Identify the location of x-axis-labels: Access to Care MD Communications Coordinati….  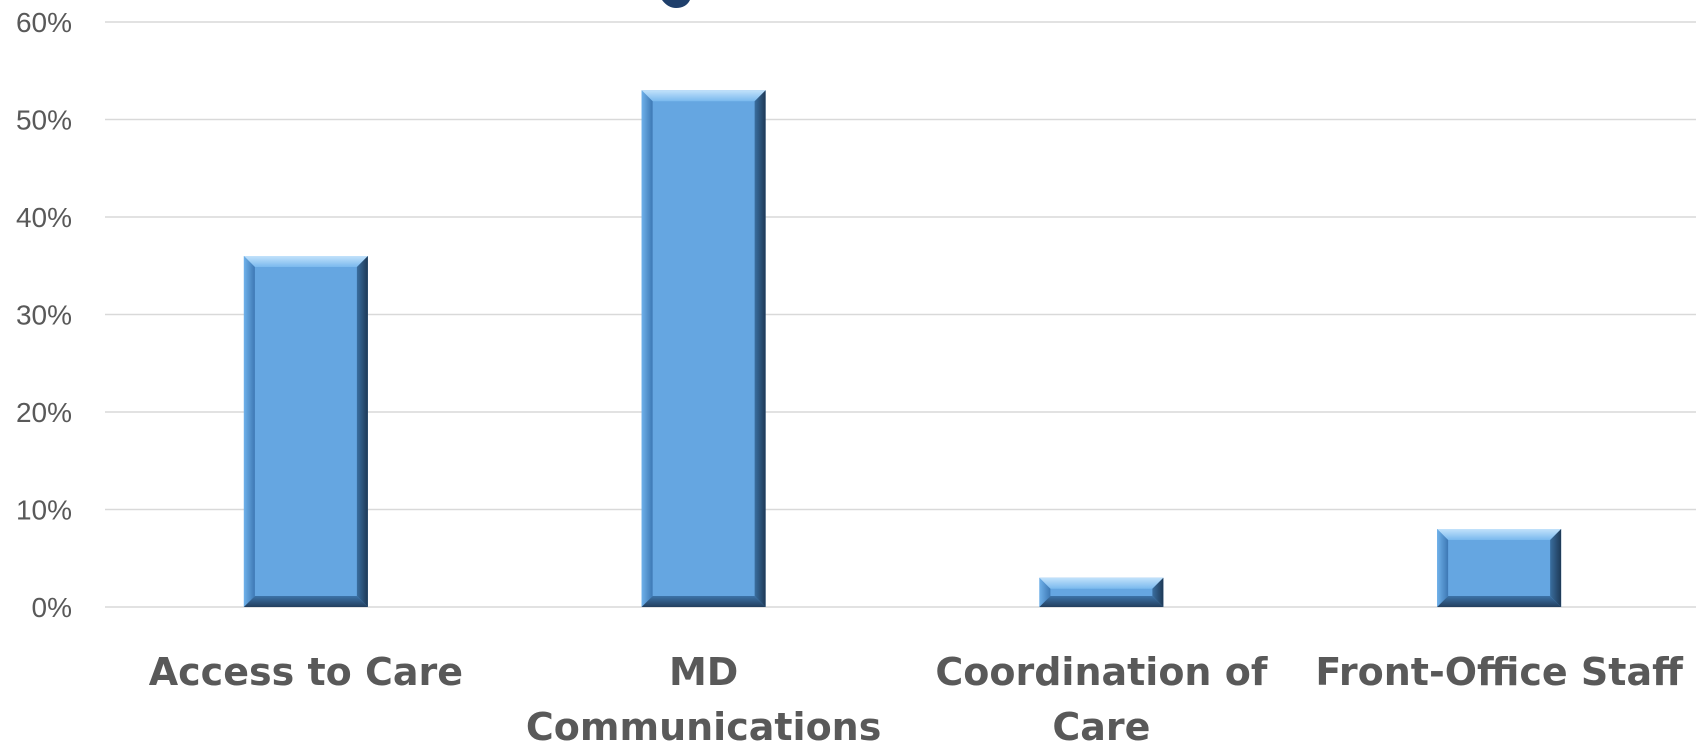
(916, 698).